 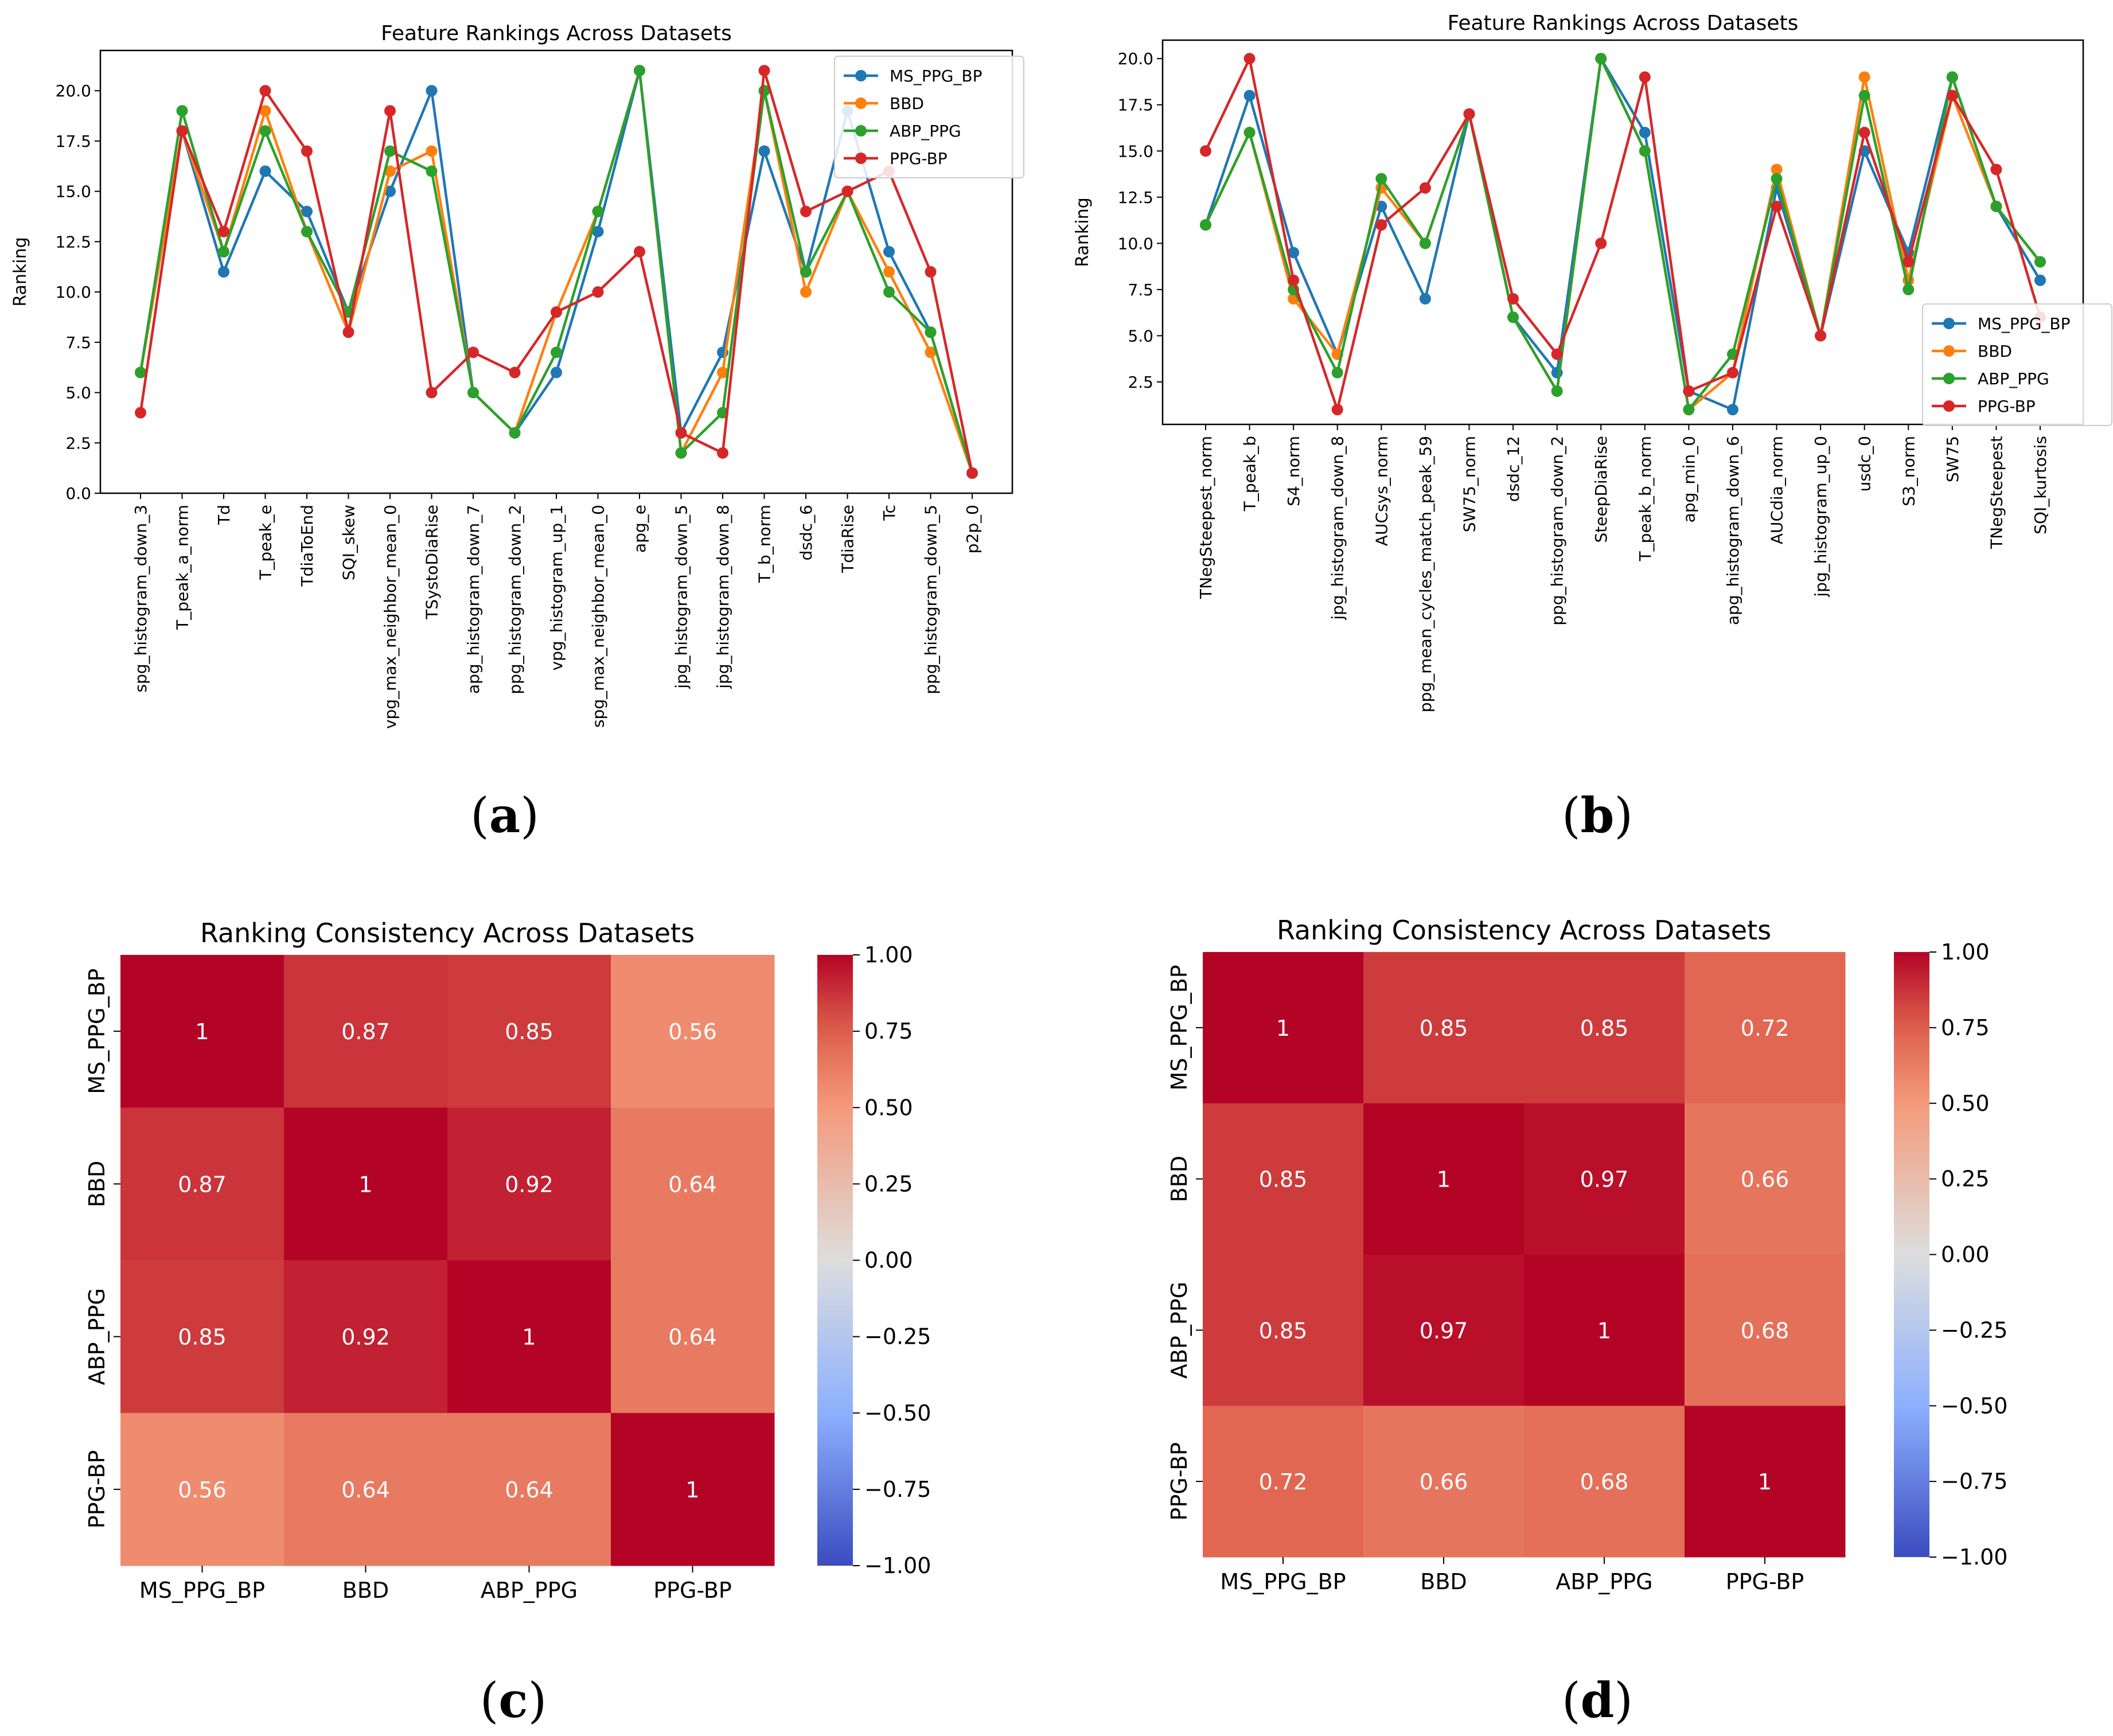 What do you see at coordinates (1513, 469) in the screenshot?
I see `x-tick-label: dsdc_12` at bounding box center [1513, 469].